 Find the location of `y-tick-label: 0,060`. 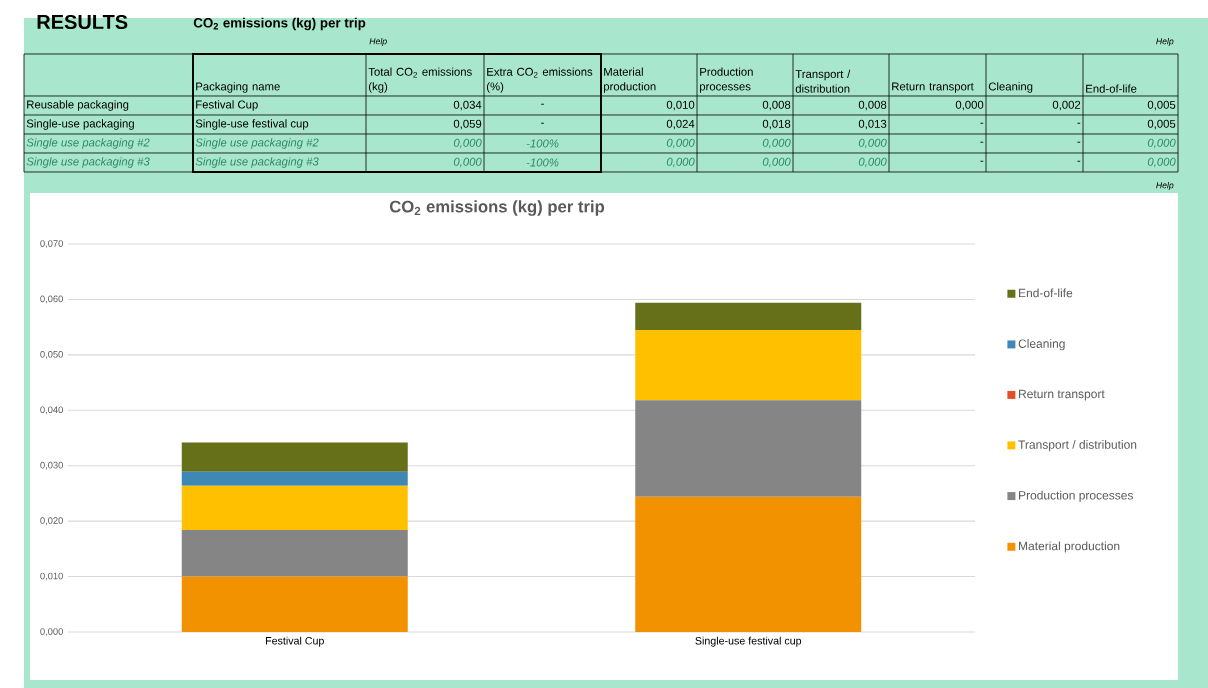

y-tick-label: 0,060 is located at coordinates (51, 299).